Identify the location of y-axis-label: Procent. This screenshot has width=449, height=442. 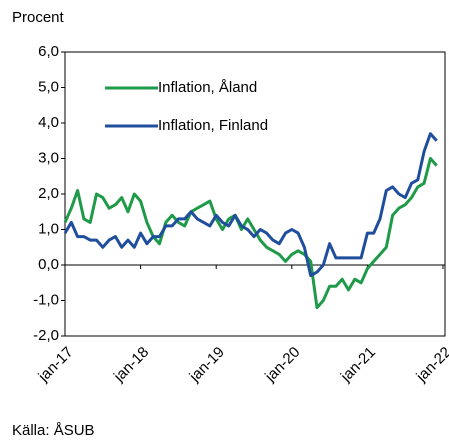
(38, 17).